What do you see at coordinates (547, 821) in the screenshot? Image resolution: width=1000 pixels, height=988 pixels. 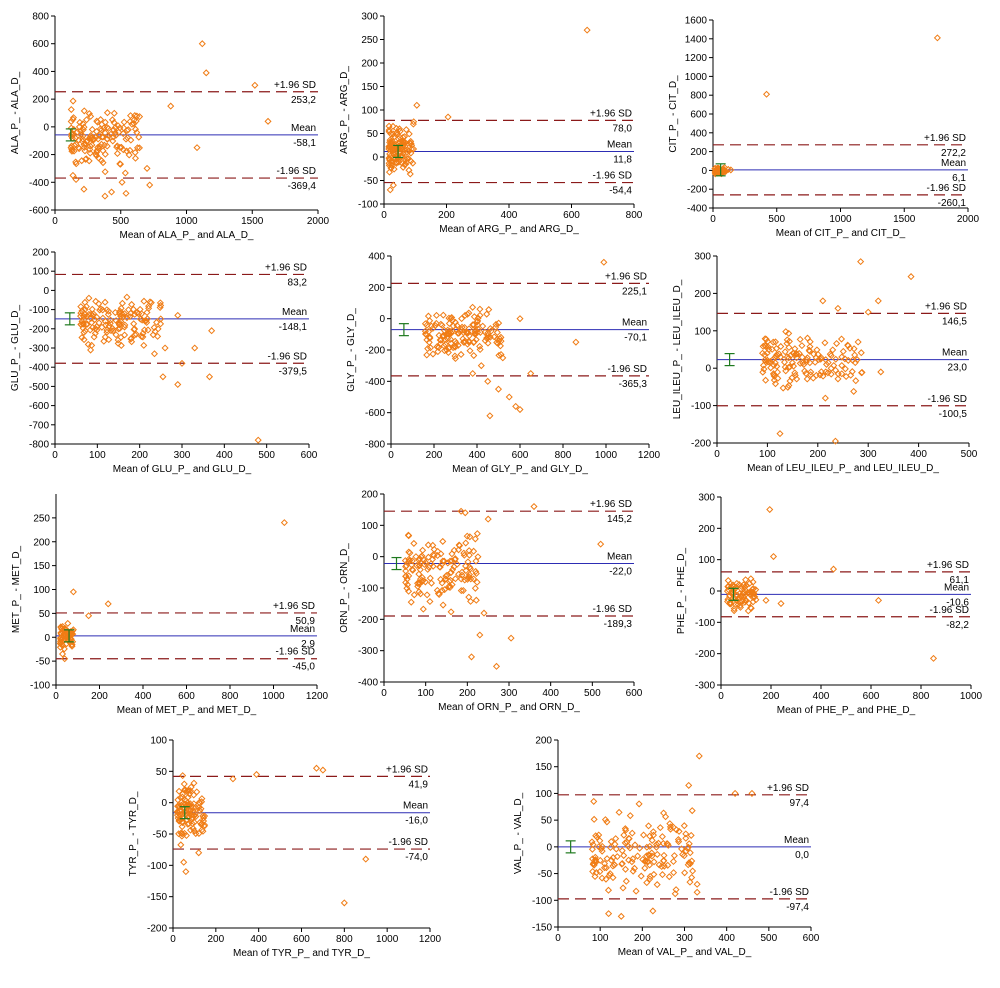 I see `y-tick-label: 50` at bounding box center [547, 821].